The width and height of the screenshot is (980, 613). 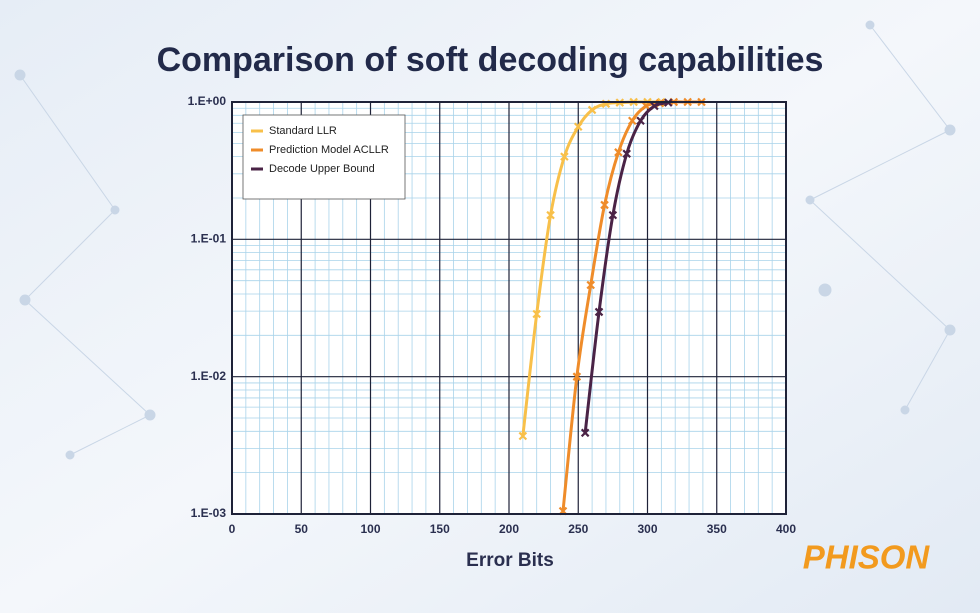 What do you see at coordinates (370, 529) in the screenshot?
I see `x-tick-label: 100` at bounding box center [370, 529].